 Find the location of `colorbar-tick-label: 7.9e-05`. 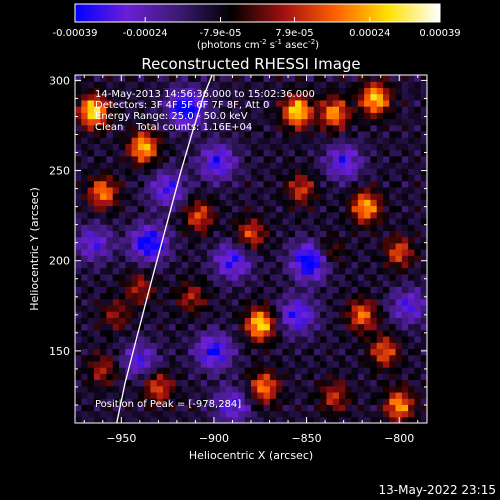

colorbar-tick-label: 7.9e-05 is located at coordinates (294, 33).